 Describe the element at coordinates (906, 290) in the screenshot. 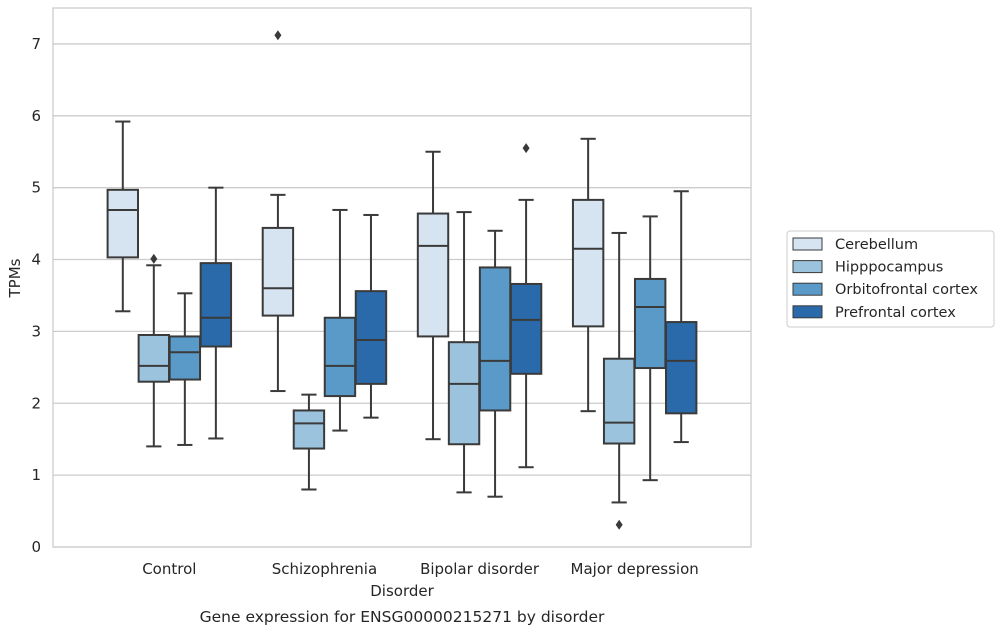

I see `legend-label: Orbitofrontal cortex` at that location.